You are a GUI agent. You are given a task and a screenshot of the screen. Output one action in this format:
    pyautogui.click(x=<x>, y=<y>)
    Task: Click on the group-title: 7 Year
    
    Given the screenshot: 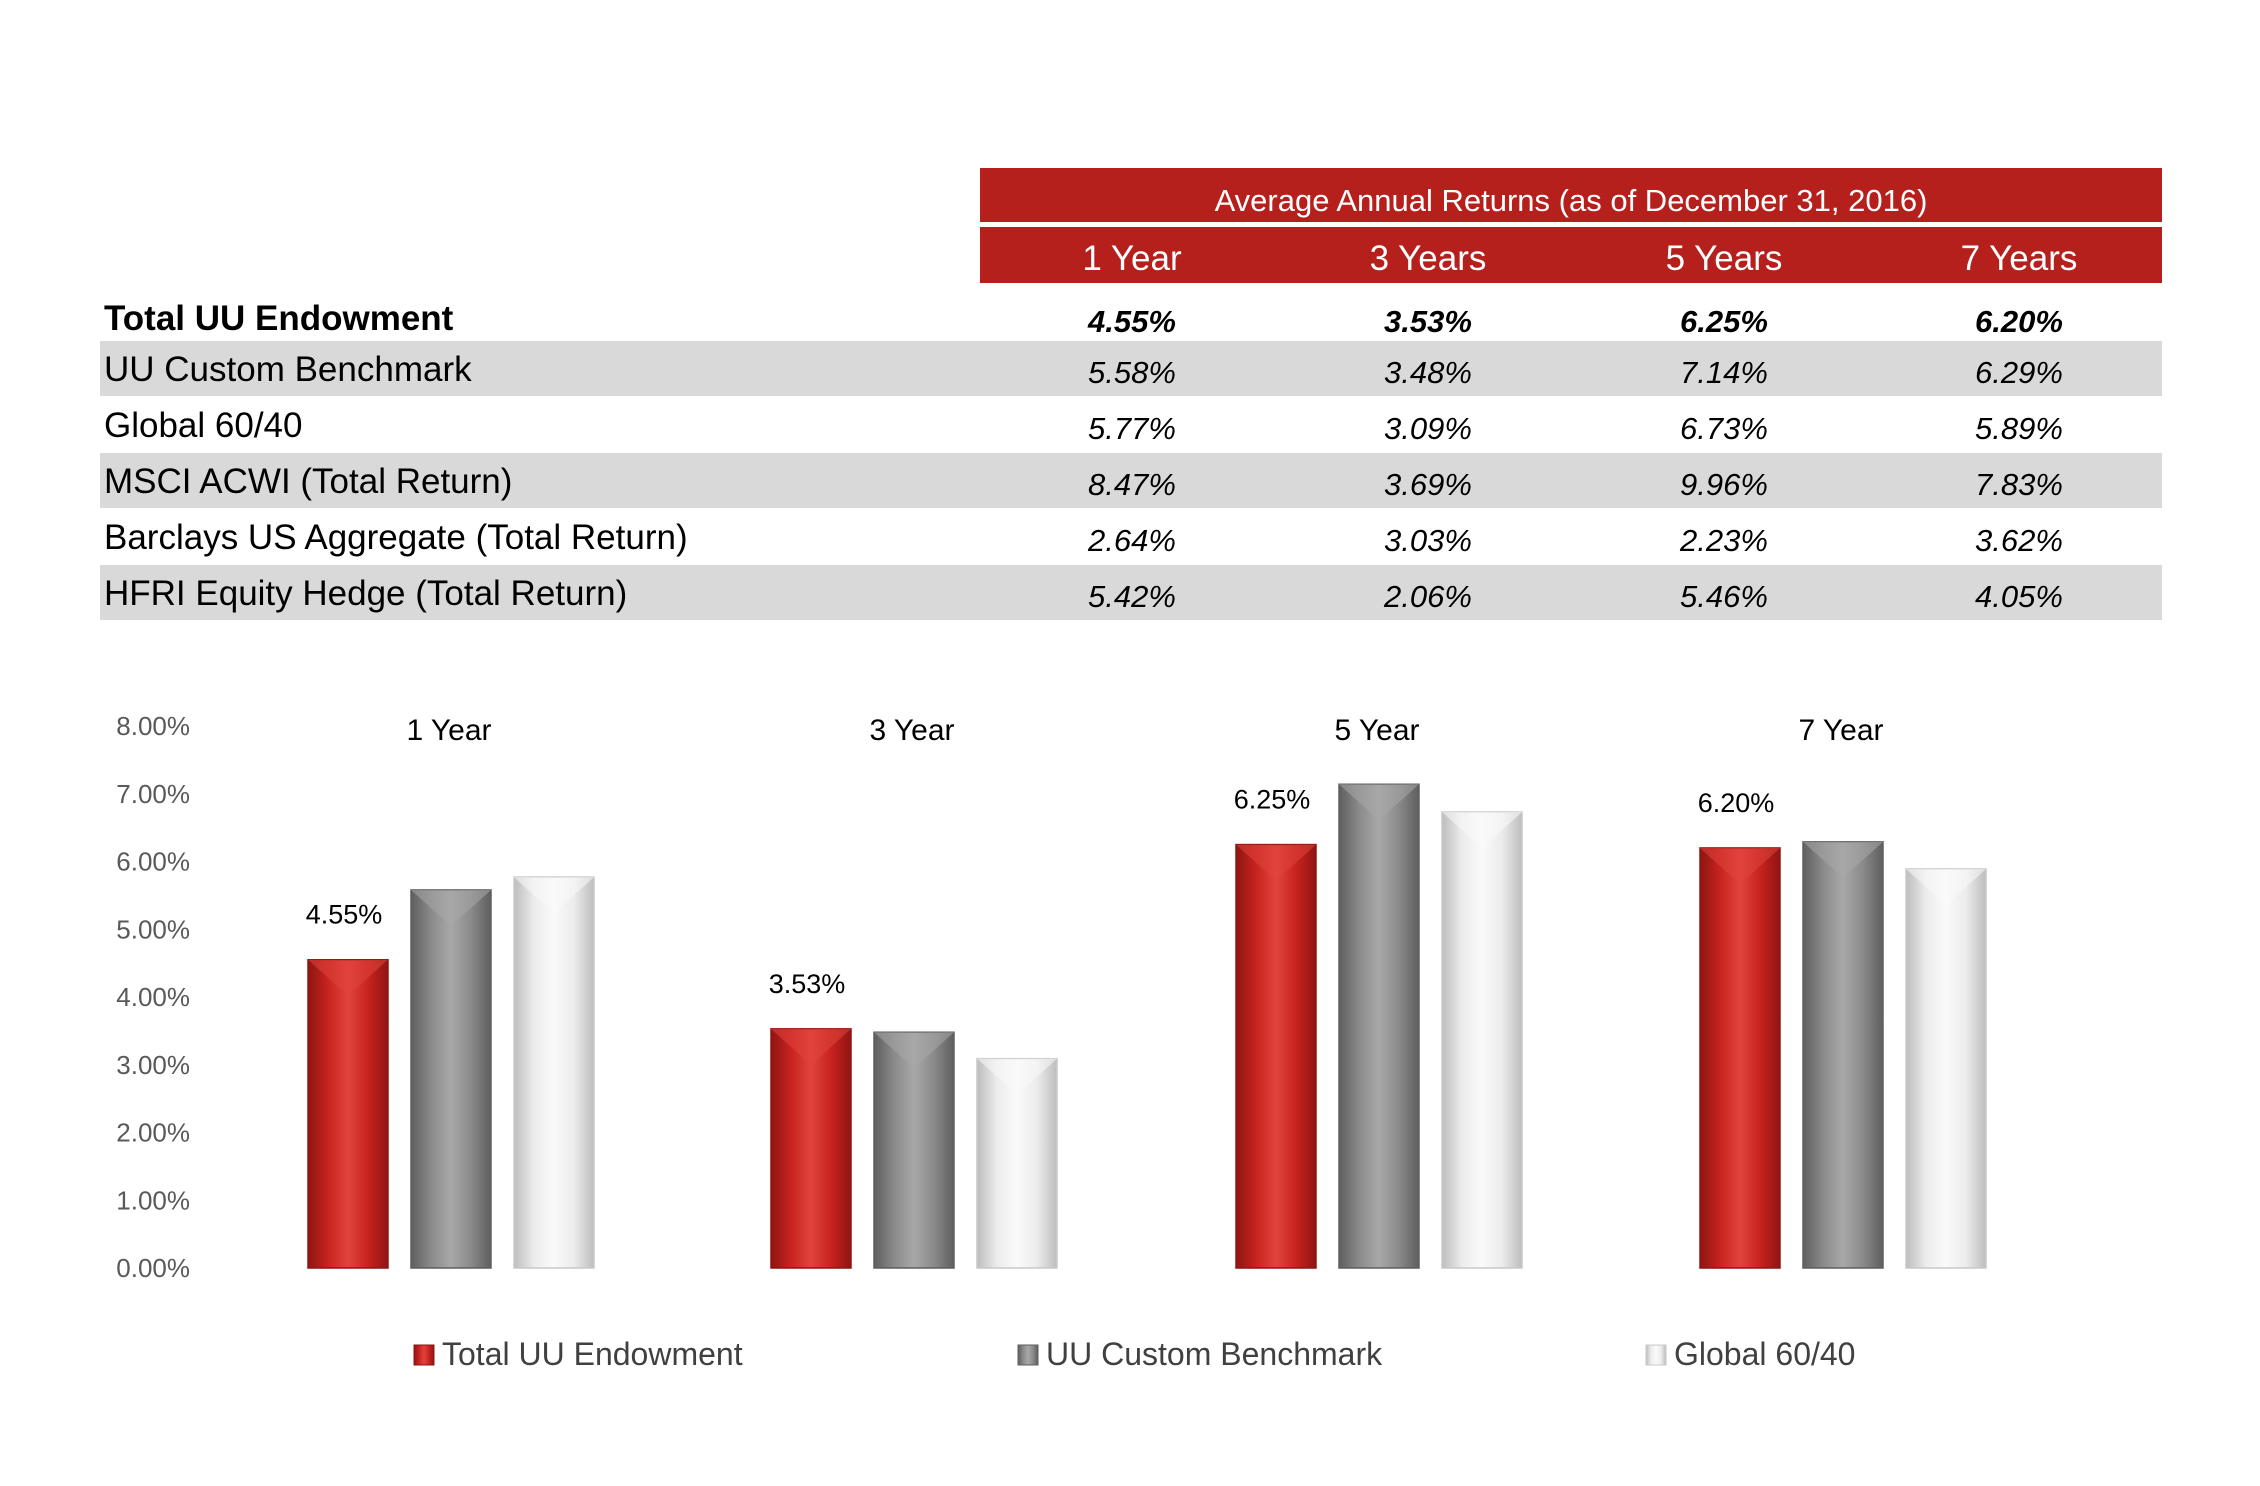 What is the action you would take?
    pyautogui.click(x=1840, y=730)
    